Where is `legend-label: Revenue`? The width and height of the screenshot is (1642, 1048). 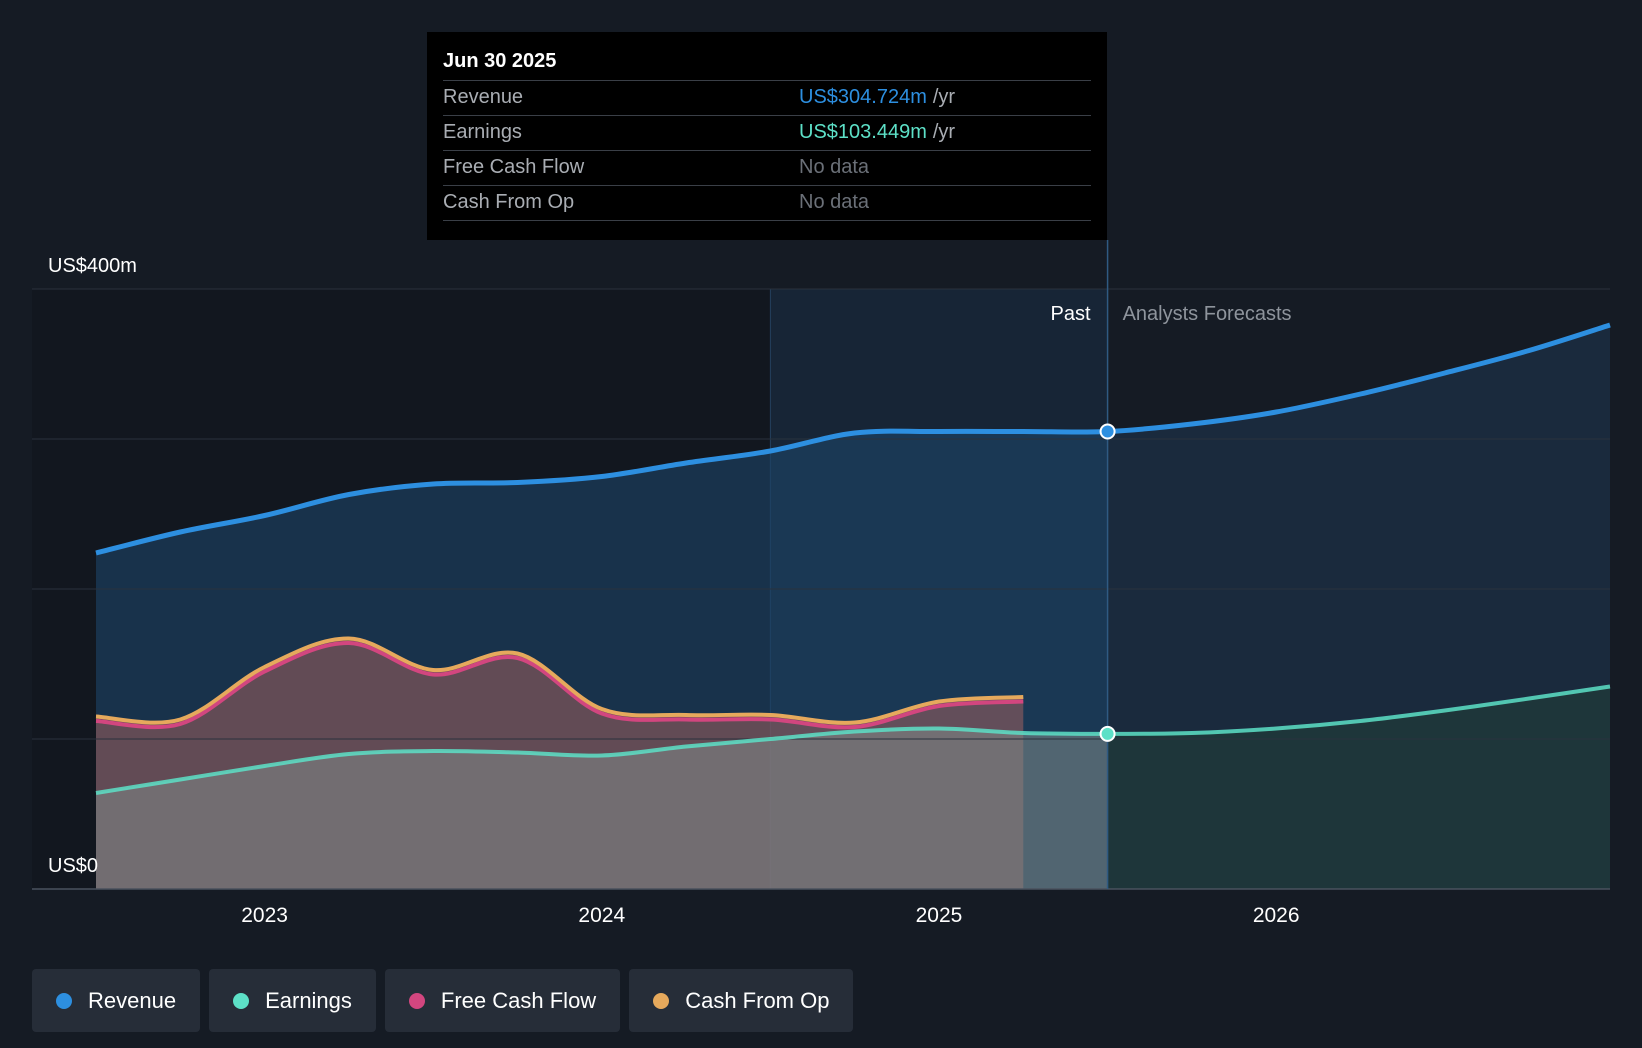
legend-label: Revenue is located at coordinates (132, 1000).